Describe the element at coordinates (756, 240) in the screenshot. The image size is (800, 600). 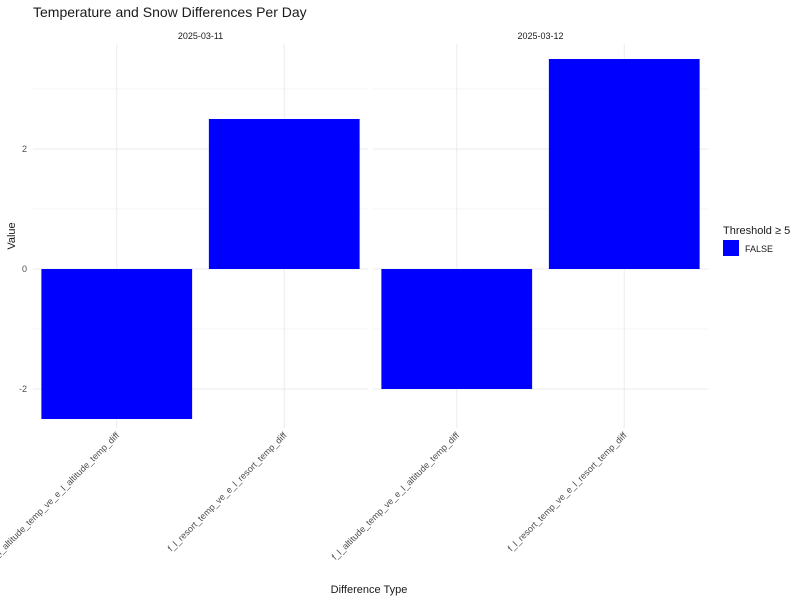
I see `legend: Threshold ≥ 5 FALSE` at that location.